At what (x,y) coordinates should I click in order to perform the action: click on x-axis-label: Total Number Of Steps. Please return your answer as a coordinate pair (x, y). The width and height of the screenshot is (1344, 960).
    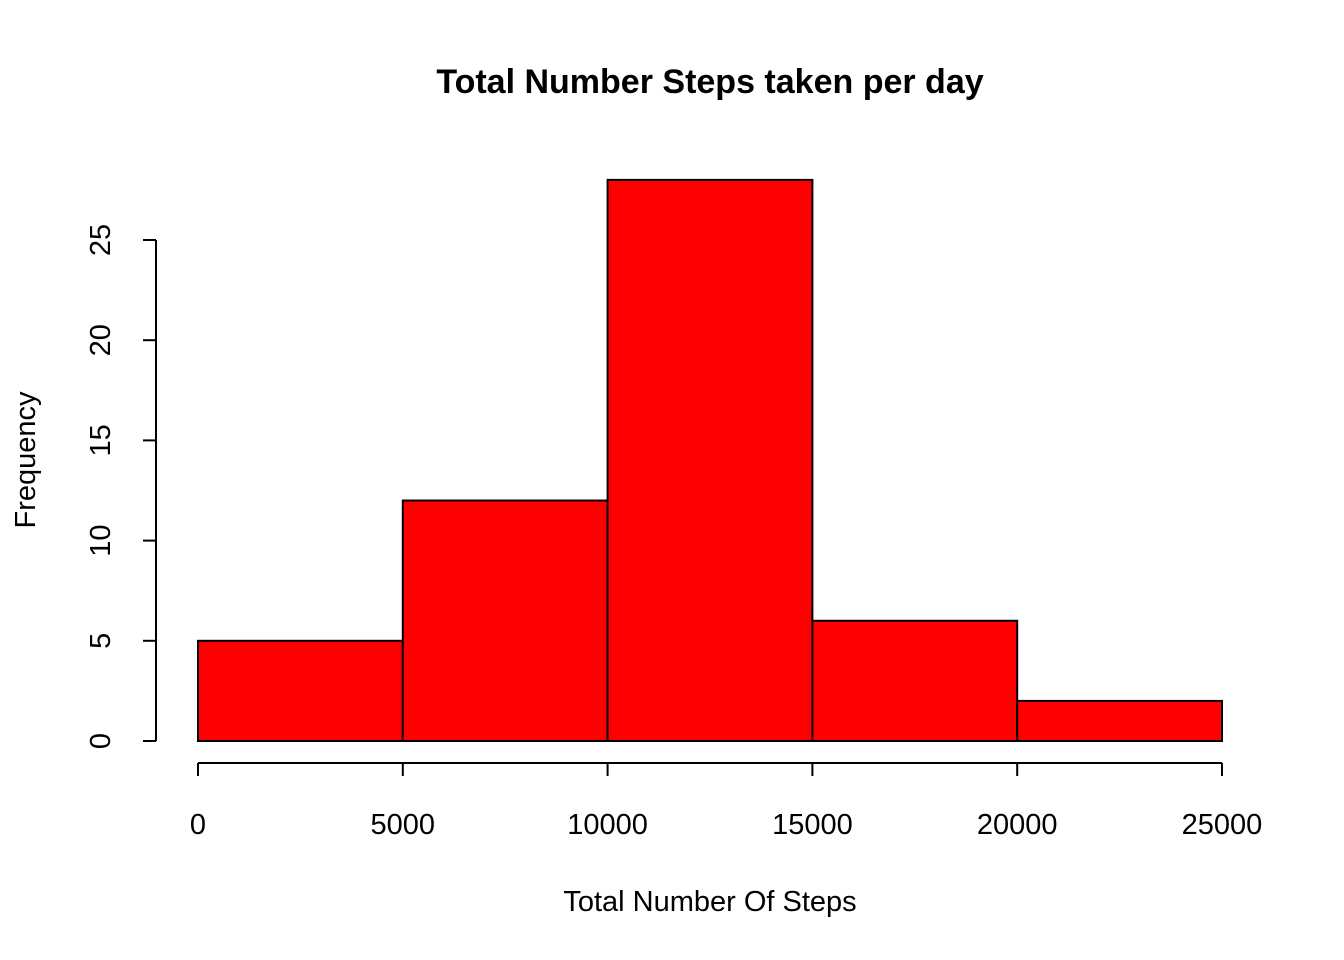
    Looking at the image, I should click on (709, 902).